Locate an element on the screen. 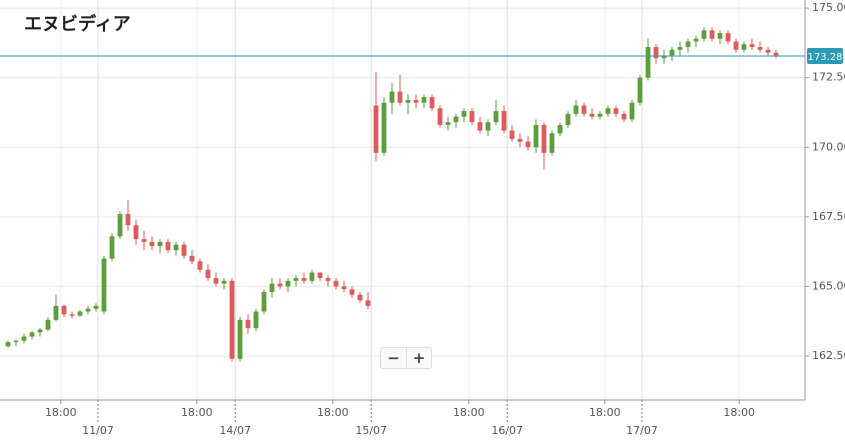  zoom-in: + is located at coordinates (418, 358).